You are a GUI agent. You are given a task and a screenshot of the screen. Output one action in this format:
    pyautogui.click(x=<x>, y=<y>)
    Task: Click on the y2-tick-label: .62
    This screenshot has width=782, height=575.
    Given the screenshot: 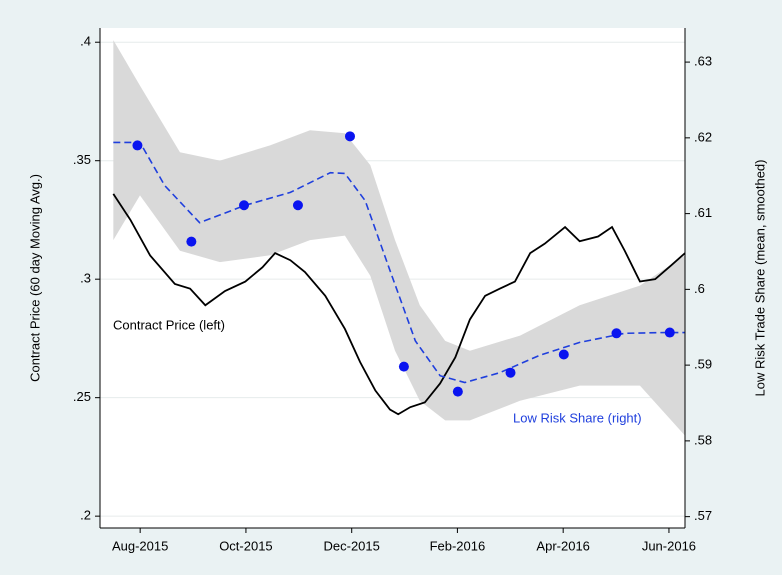 What is the action you would take?
    pyautogui.click(x=703, y=136)
    